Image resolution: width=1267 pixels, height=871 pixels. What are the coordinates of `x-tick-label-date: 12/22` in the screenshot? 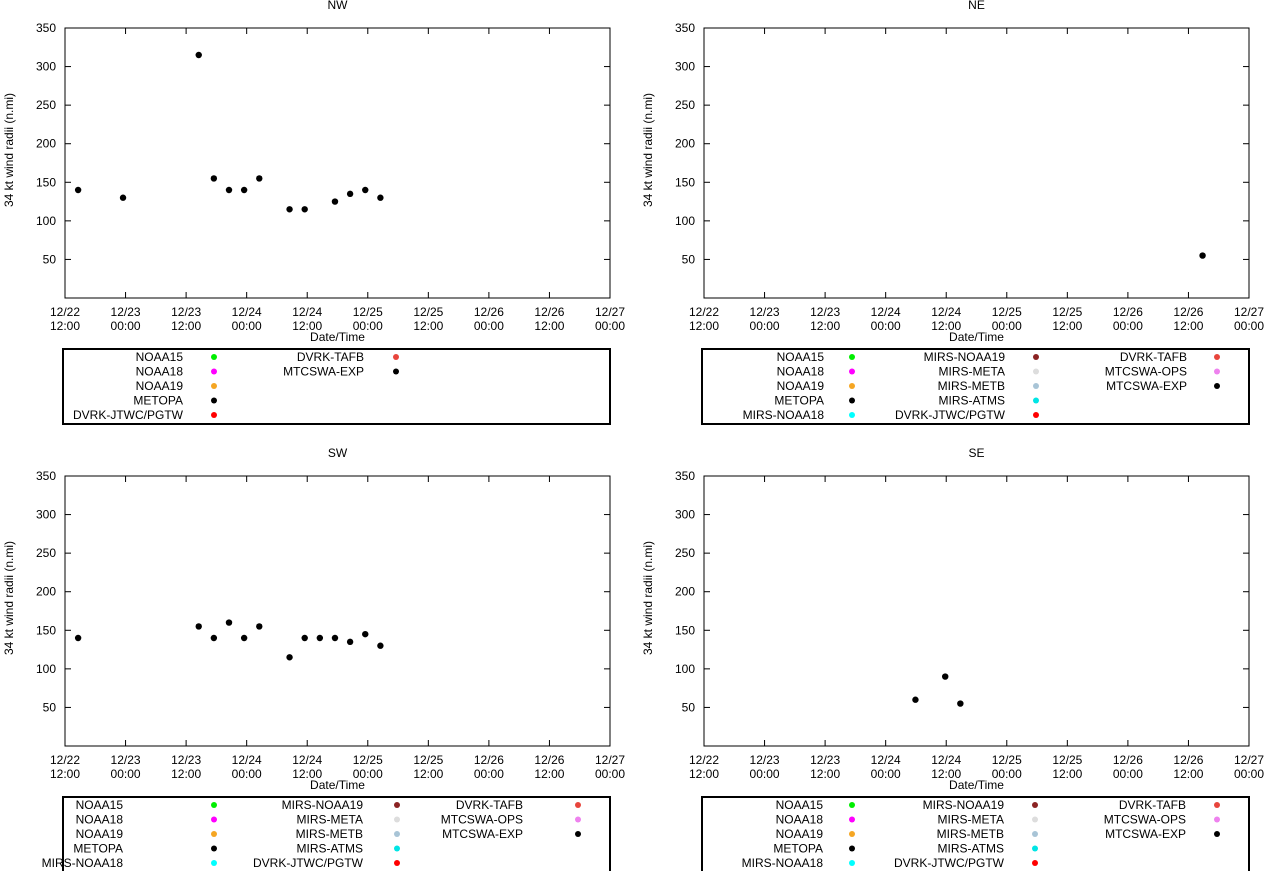 It's located at (65, 312).